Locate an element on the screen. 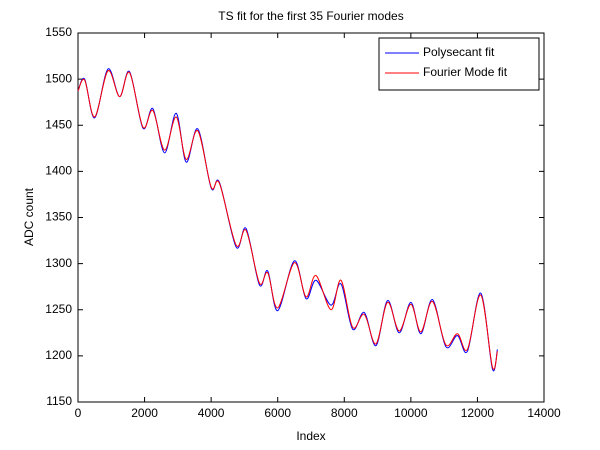 Image resolution: width=600 pixels, height=450 pixels. y-tick-label: 1400 is located at coordinates (58, 171).